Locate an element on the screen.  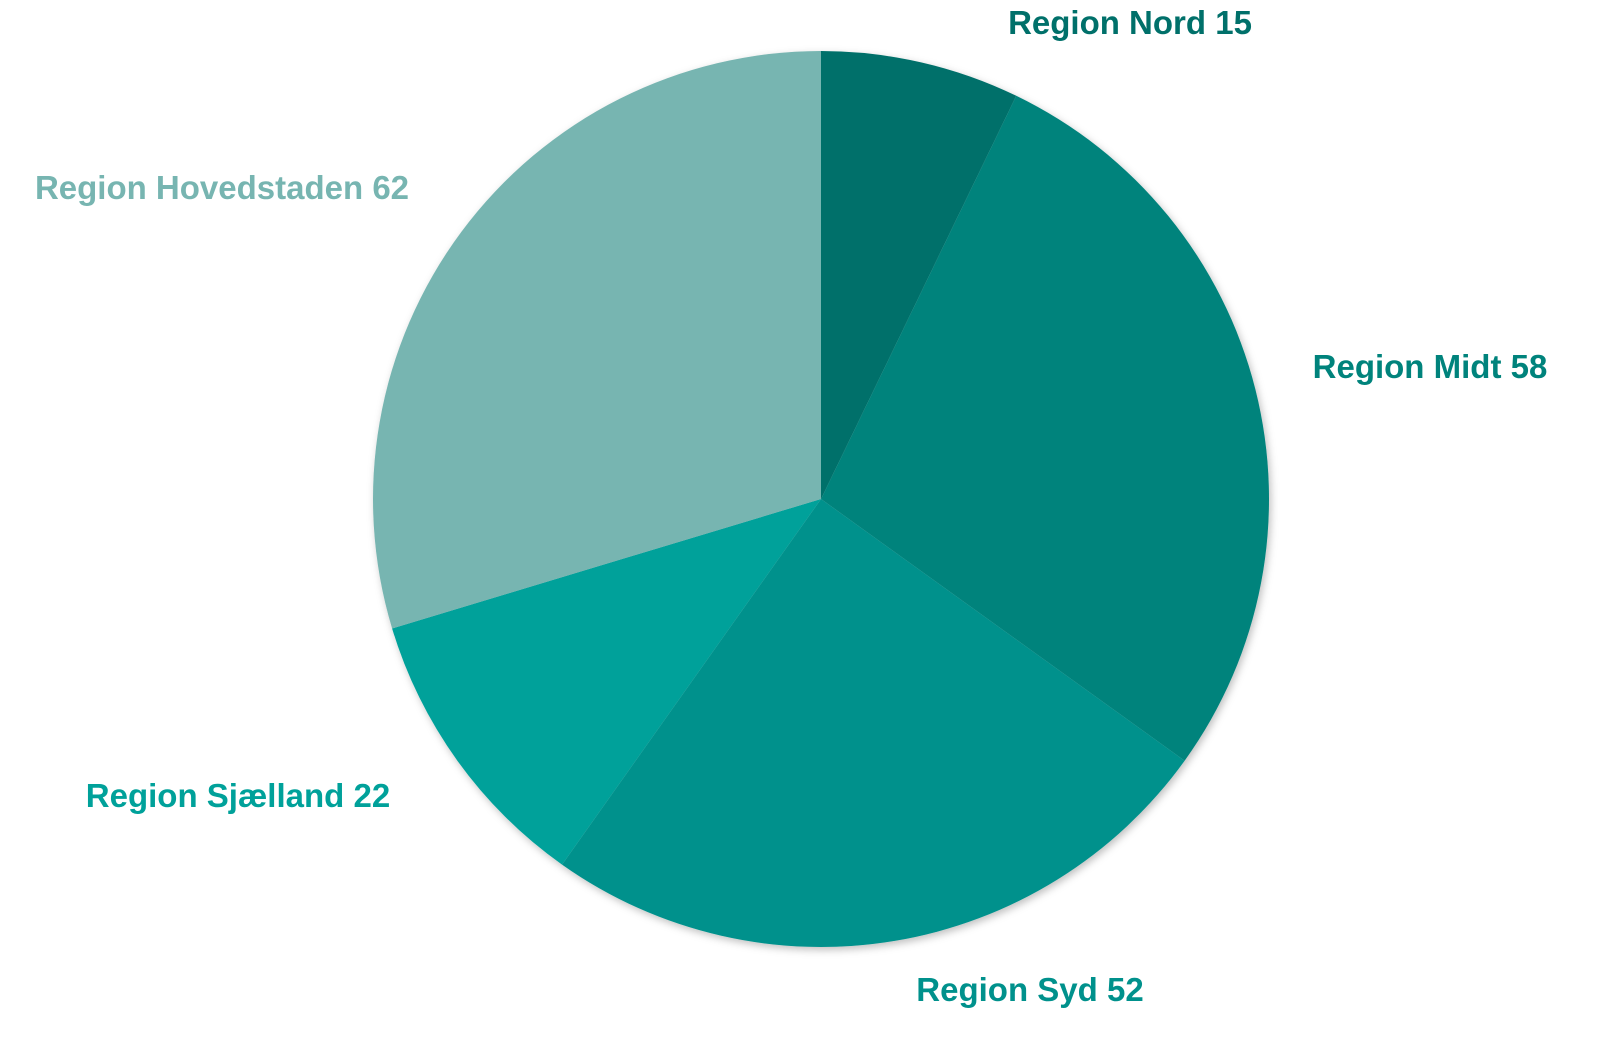
slice-label-name: Region Midt is located at coordinates (1407, 366).